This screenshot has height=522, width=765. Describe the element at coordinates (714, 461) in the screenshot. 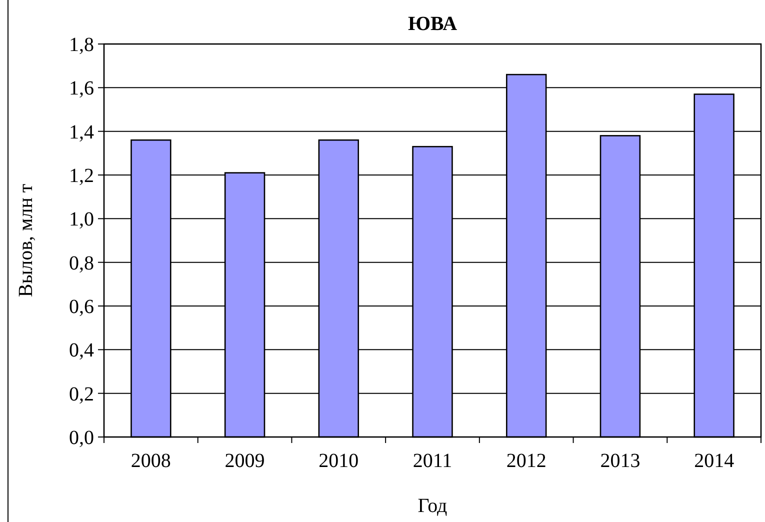

I see `x-tick-label: 2014` at that location.